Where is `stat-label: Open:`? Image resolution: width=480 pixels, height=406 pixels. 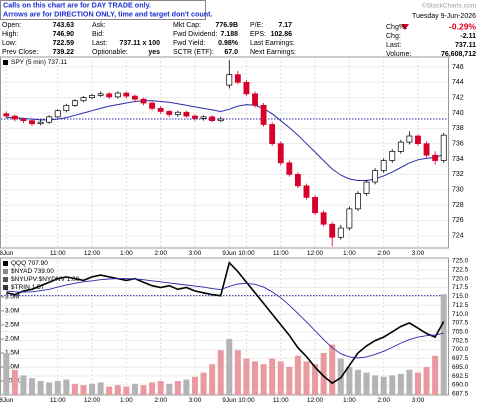
stat-label: Open: is located at coordinates (11, 25).